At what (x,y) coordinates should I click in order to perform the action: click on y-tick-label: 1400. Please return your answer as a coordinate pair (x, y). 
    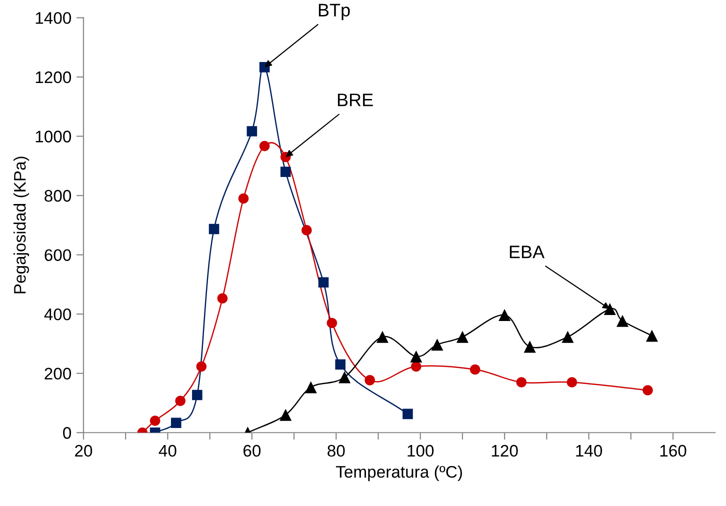
    Looking at the image, I should click on (54, 18).